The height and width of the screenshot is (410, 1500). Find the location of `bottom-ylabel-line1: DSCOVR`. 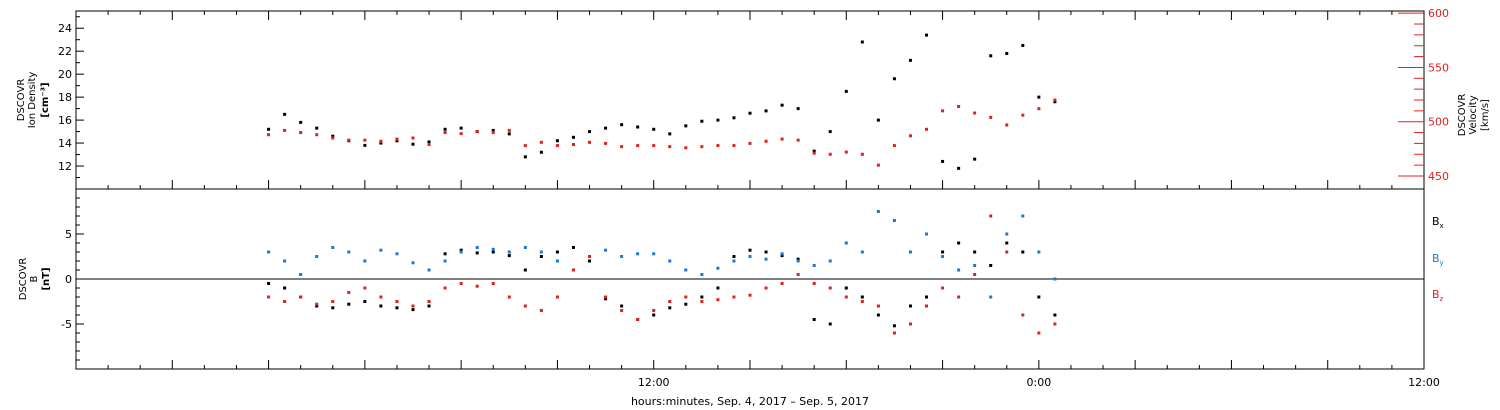

bottom-ylabel-line1: DSCOVR is located at coordinates (23, 279).